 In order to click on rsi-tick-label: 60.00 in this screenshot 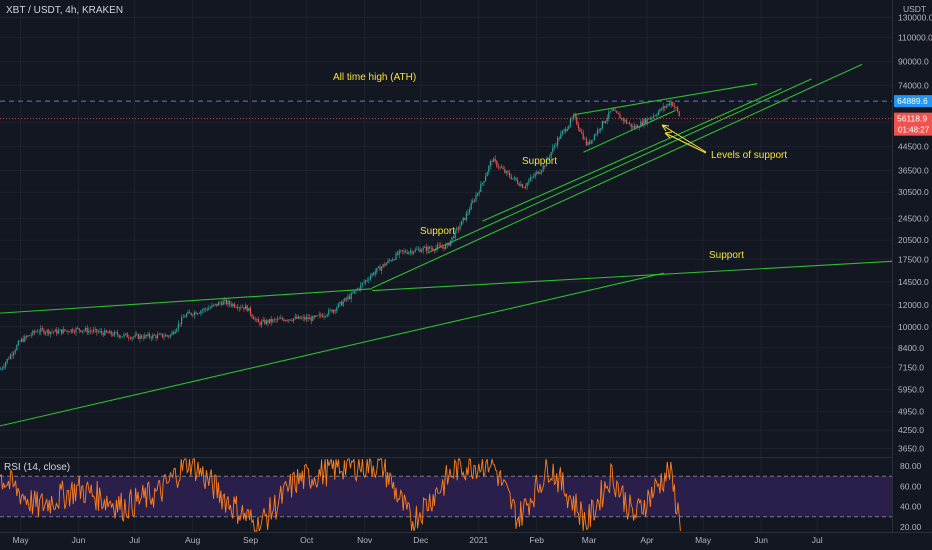, I will do `click(911, 486)`.